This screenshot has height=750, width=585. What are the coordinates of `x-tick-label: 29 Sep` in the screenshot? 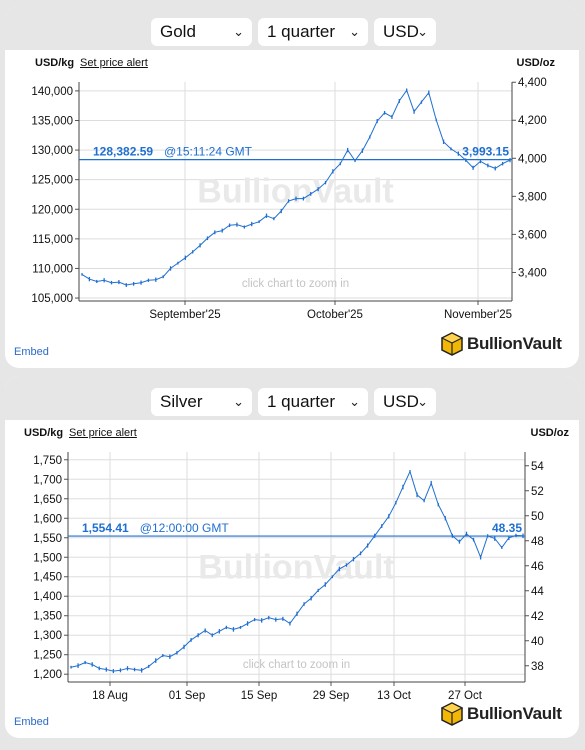 It's located at (331, 696).